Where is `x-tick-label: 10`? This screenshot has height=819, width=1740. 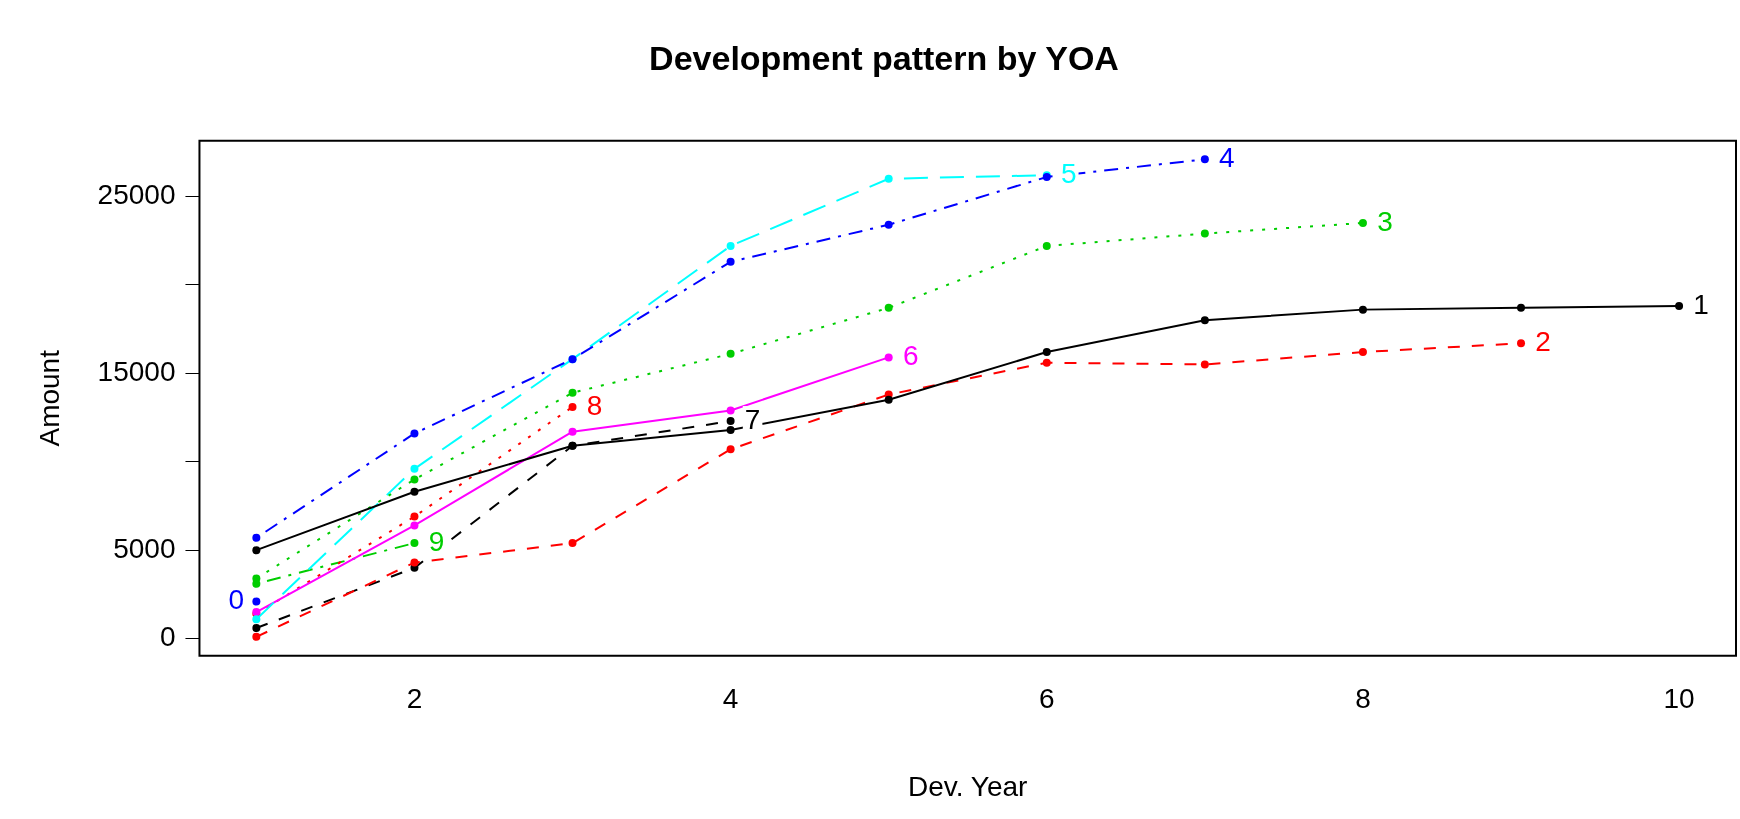 x-tick-label: 10 is located at coordinates (1679, 699).